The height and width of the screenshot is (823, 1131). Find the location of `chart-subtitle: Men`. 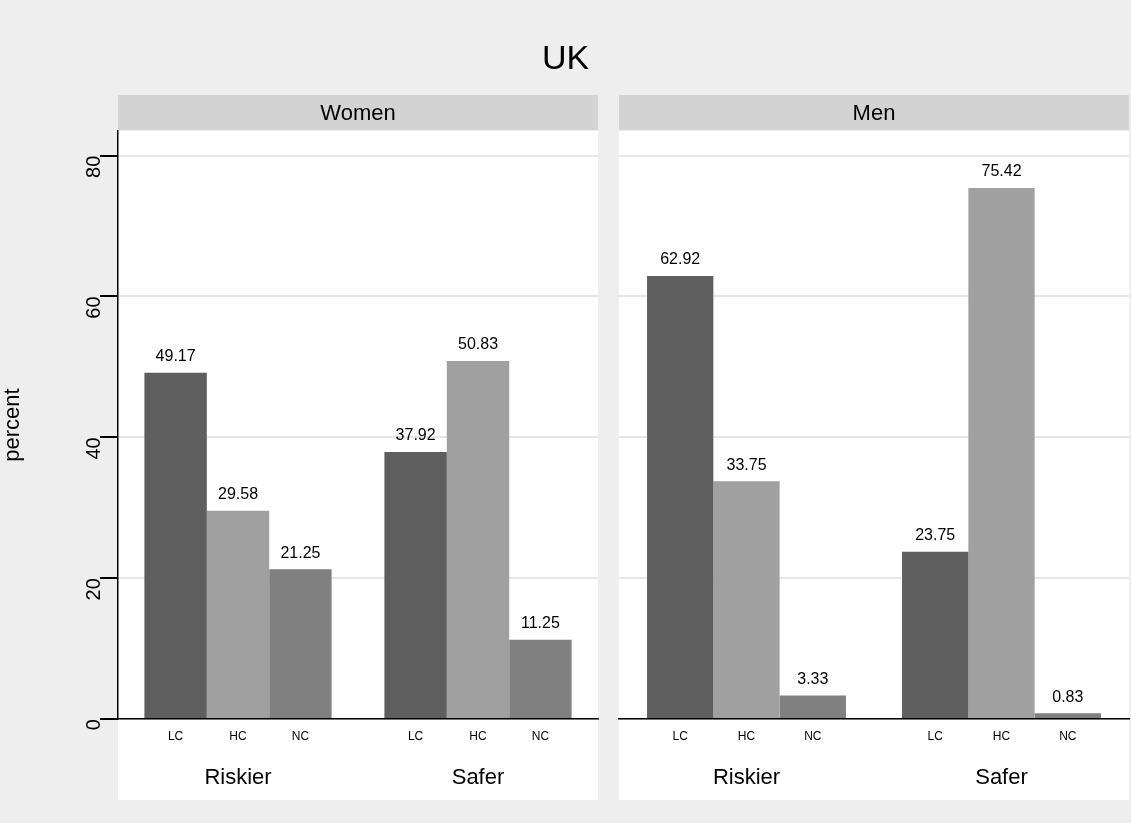

chart-subtitle: Men is located at coordinates (874, 112).